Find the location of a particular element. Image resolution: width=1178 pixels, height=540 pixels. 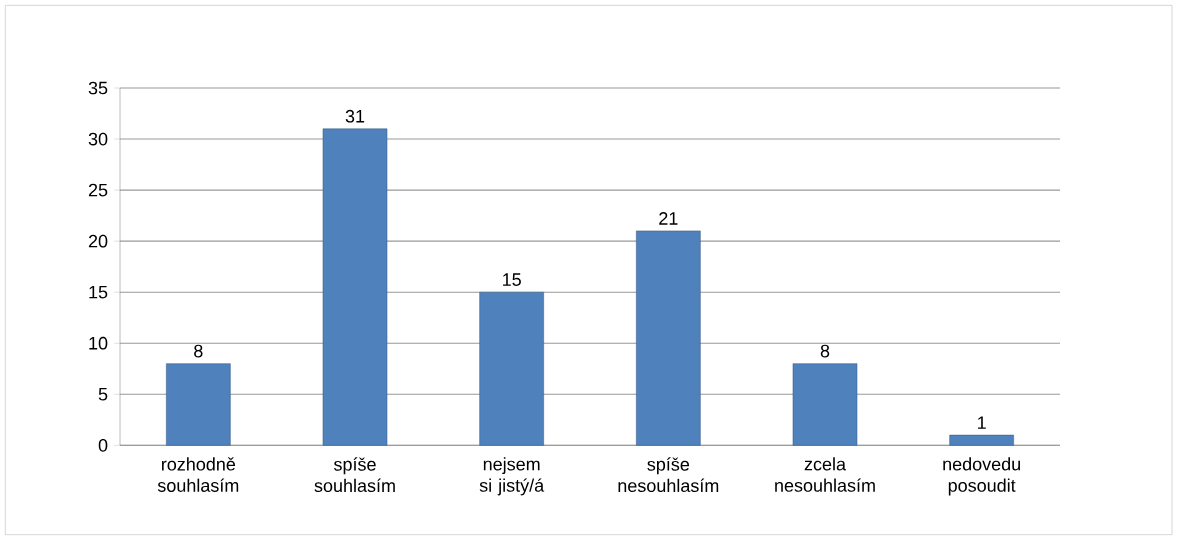

y-tick-label: 0 is located at coordinates (103, 445).